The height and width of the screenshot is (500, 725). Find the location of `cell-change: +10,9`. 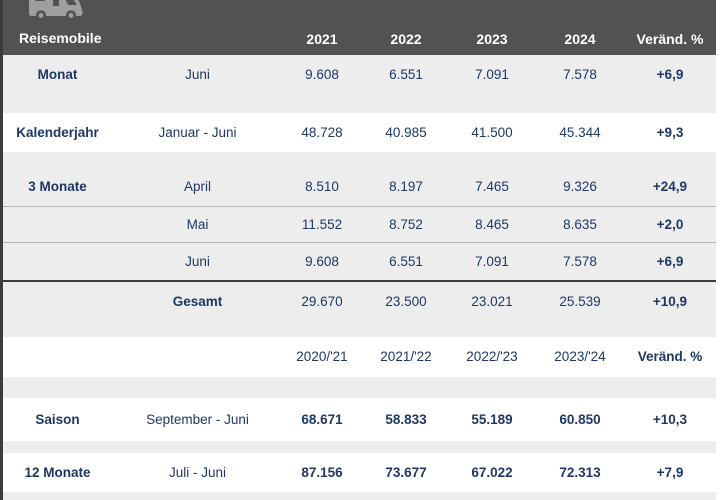

cell-change: +10,9 is located at coordinates (670, 302).